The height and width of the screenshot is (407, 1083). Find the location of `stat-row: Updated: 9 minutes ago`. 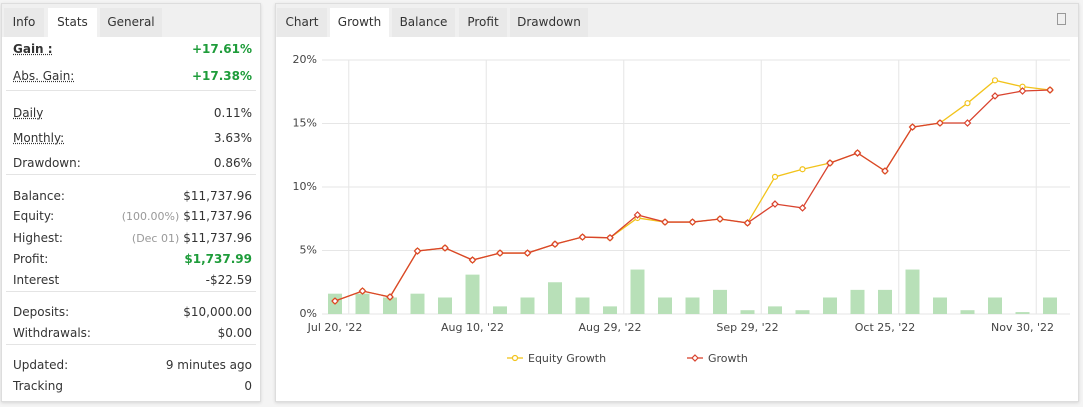

stat-row: Updated: 9 minutes ago is located at coordinates (132, 365).